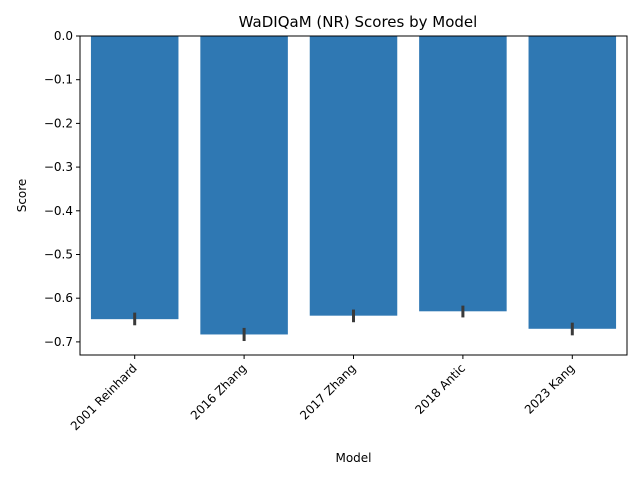 The width and height of the screenshot is (640, 480). What do you see at coordinates (62, 189) in the screenshot?
I see `y-axis: 0.0 −0.1 −0.2 −0.3 −0.4 −0.5 −0.6 −0.7` at bounding box center [62, 189].